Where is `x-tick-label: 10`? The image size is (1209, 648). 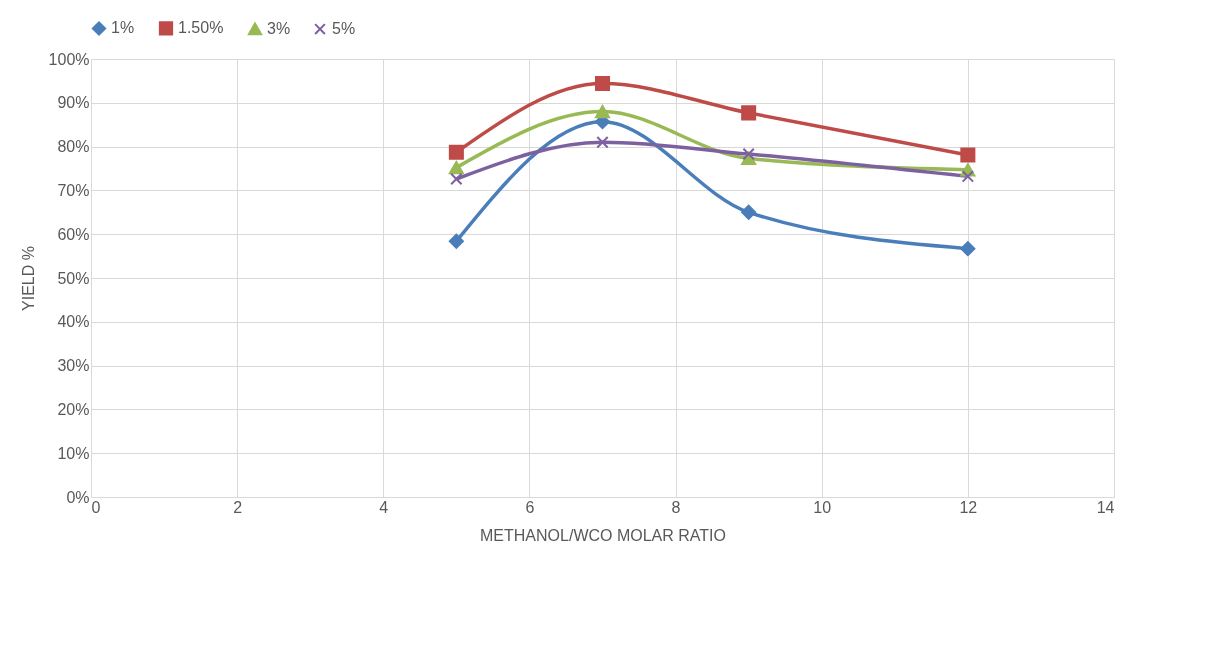
x-tick-label: 10 is located at coordinates (822, 507).